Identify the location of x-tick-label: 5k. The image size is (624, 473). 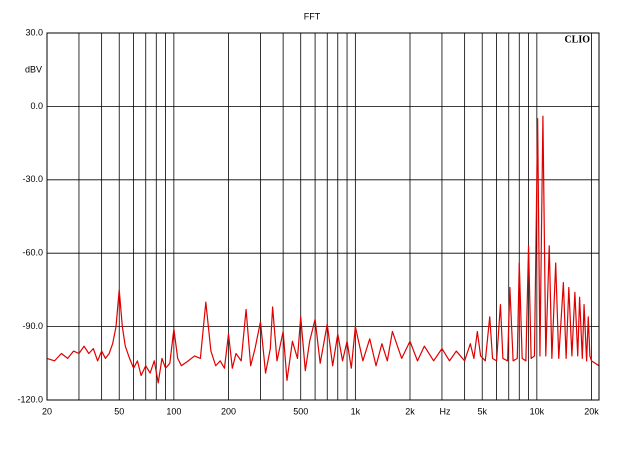
(482, 411).